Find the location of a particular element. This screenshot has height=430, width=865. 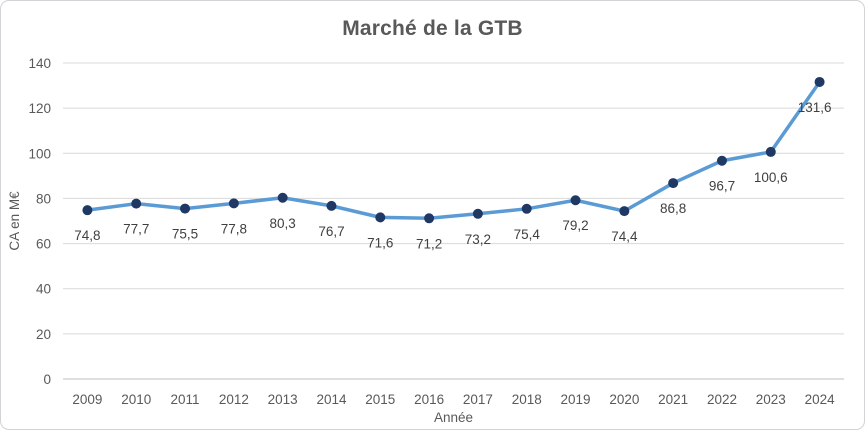

y-tick-label: 100 is located at coordinates (39, 153).